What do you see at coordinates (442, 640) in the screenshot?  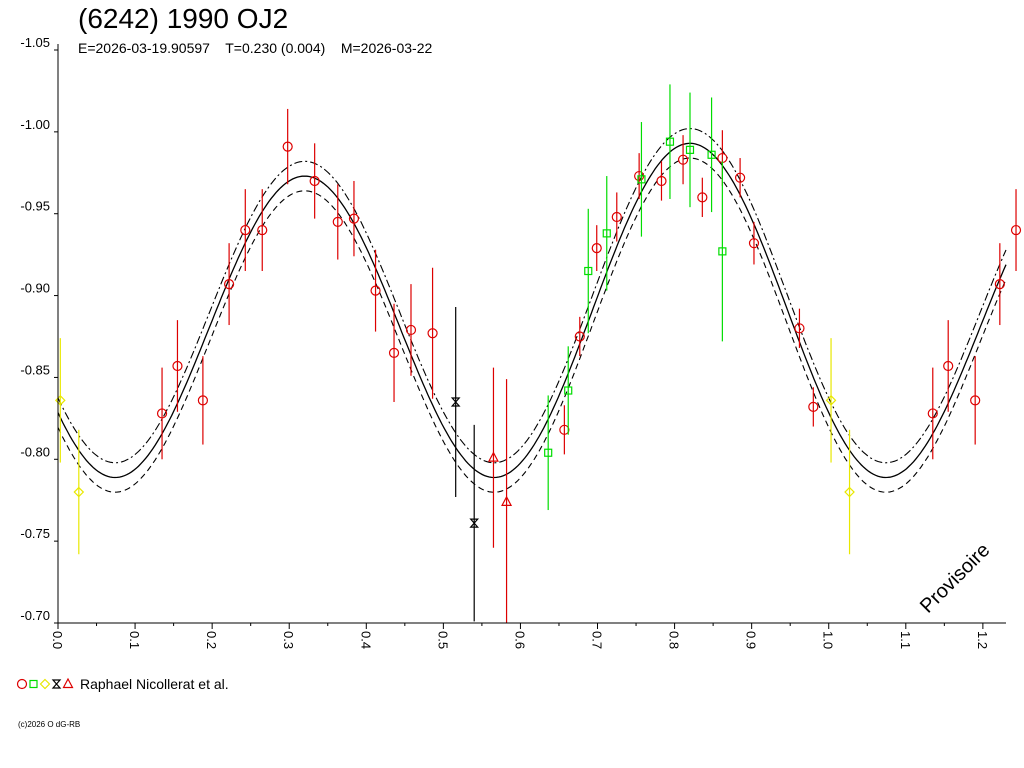 I see `x-tick-label: 0.5` at bounding box center [442, 640].